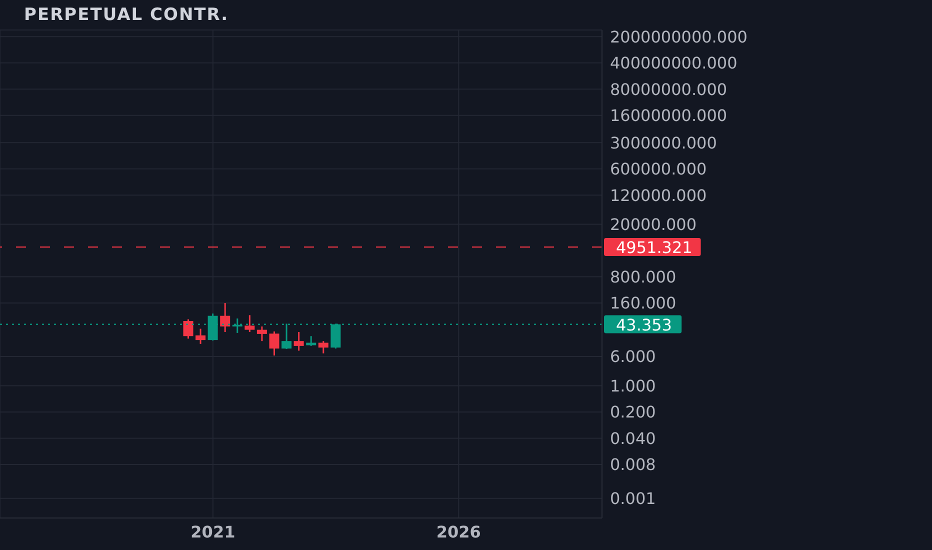 The image size is (932, 550). I want to click on y-tick-label: 800.000, so click(643, 276).